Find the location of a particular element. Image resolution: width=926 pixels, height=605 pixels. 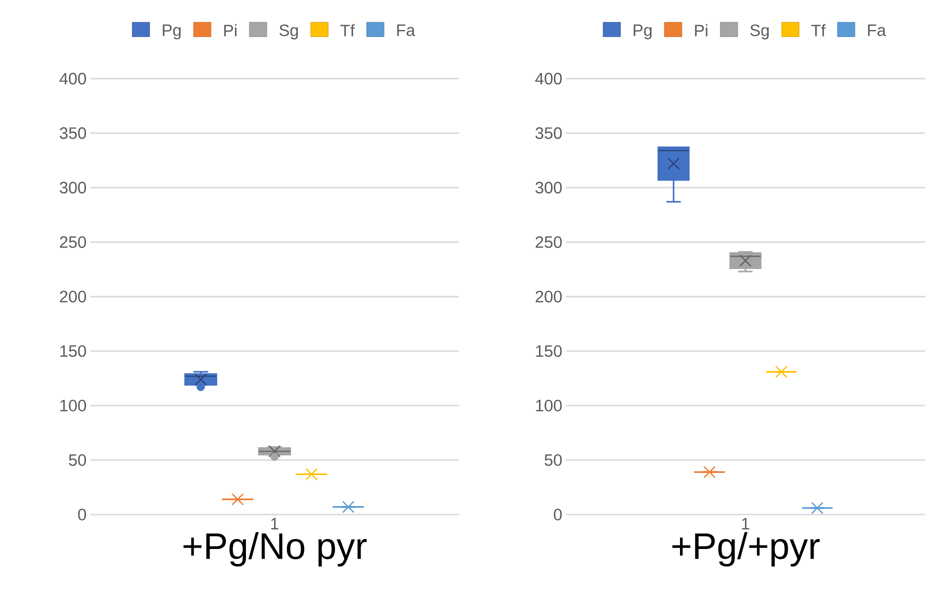

x-axis-title: +Pg/No pyr is located at coordinates (275, 549).